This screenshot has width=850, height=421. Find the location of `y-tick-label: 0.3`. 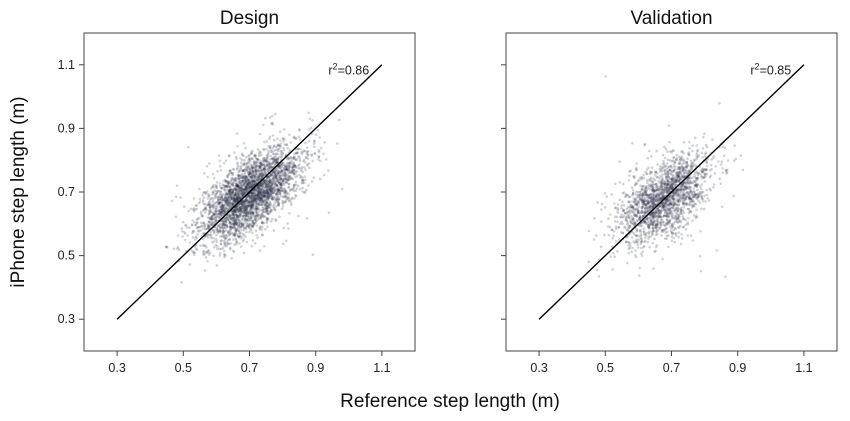

y-tick-label: 0.3 is located at coordinates (66, 319).